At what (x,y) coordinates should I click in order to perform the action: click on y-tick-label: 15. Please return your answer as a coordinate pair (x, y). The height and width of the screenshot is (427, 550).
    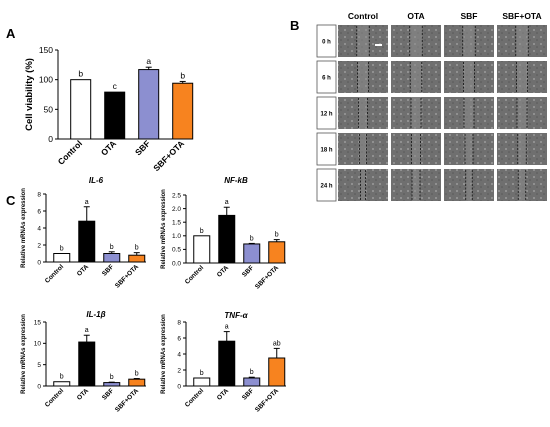
    Looking at the image, I should click on (38, 322).